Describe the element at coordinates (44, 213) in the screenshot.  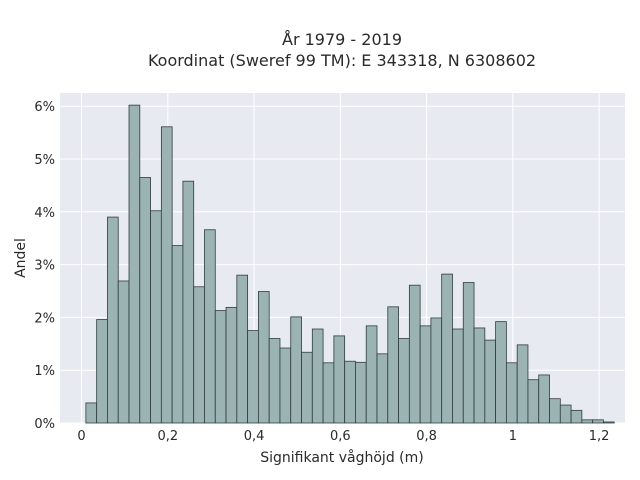
I see `y-tick-label: 4%` at that location.